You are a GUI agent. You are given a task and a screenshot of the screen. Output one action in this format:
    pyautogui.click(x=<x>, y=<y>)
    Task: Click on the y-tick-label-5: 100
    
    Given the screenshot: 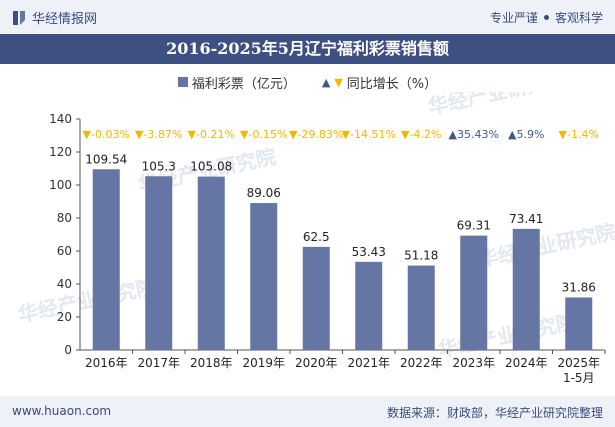 What is the action you would take?
    pyautogui.click(x=60, y=185)
    